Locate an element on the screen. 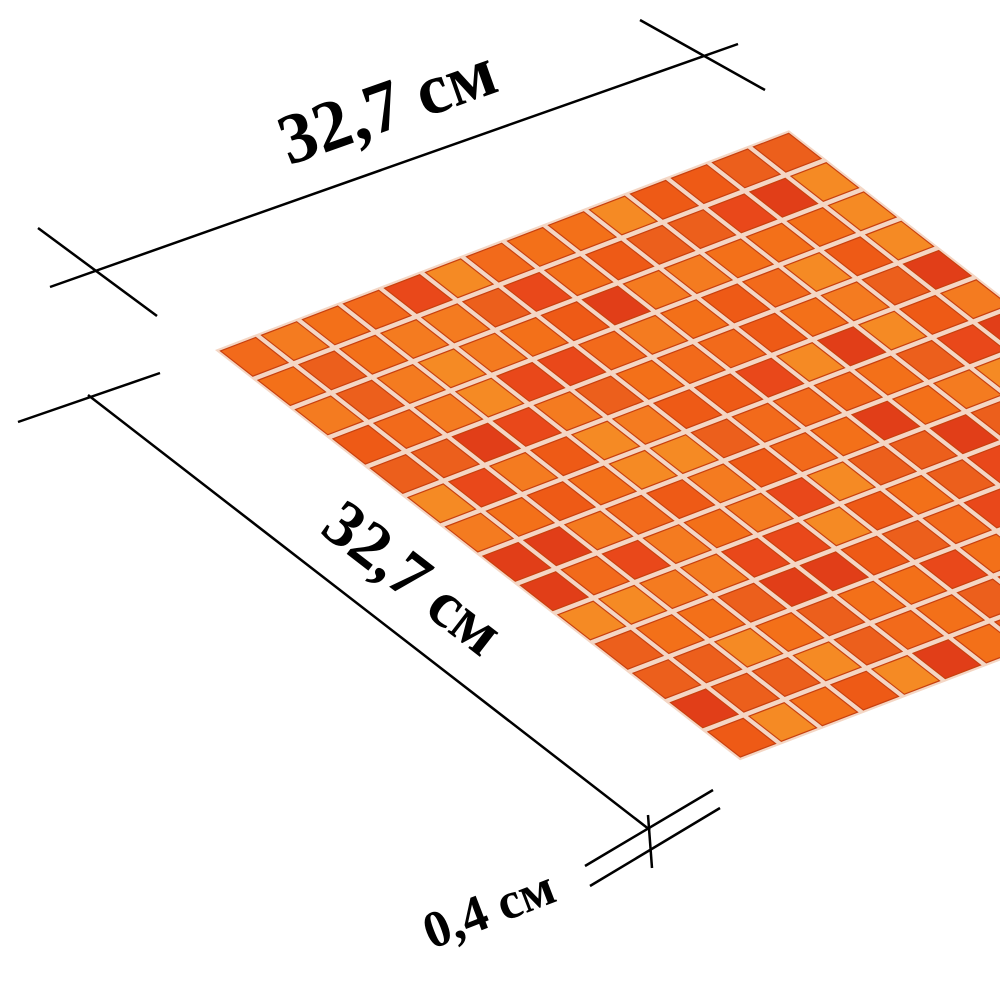 This screenshot has width=1000, height=1000. dimension-tick is located at coordinates (97, 272).